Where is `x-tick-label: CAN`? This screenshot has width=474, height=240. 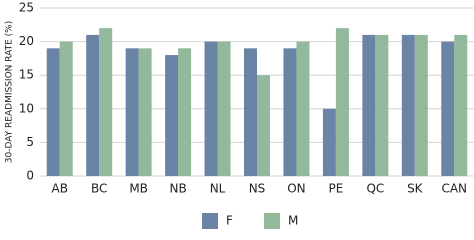 x-tick-label: CAN is located at coordinates (454, 189).